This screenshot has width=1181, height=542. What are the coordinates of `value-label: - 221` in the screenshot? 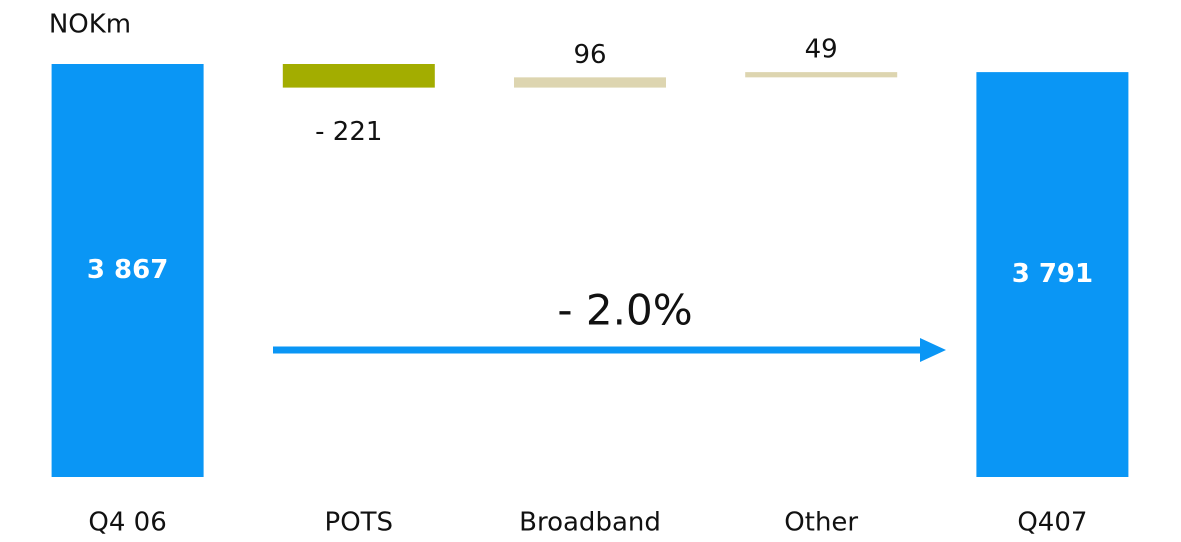 It's located at (348, 132).